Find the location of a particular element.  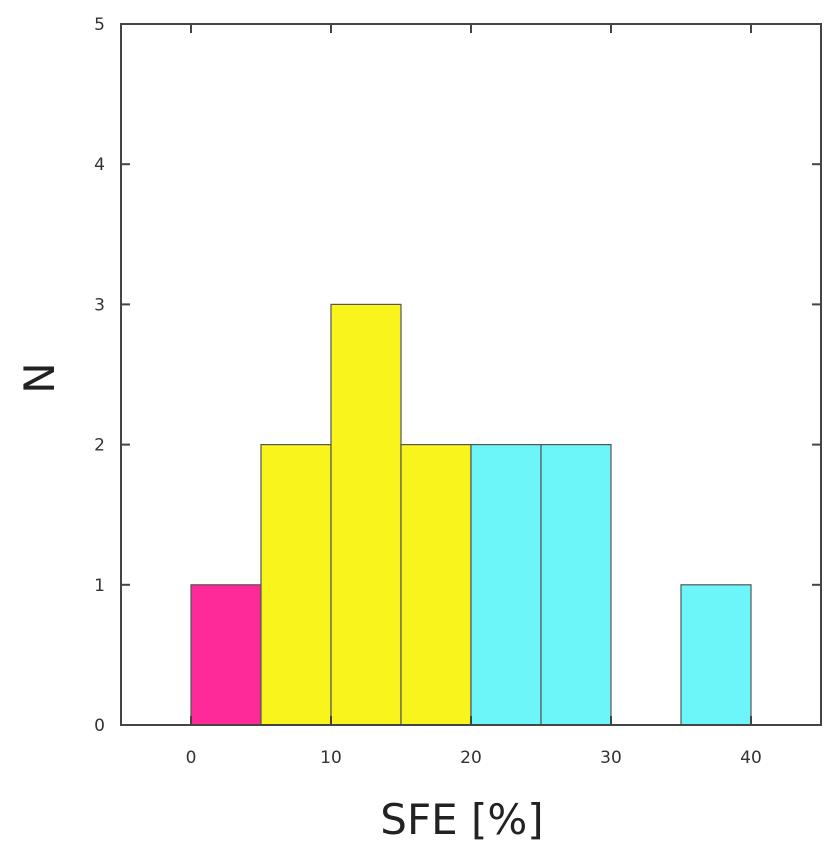

x-tick-label: 10 is located at coordinates (331, 758).